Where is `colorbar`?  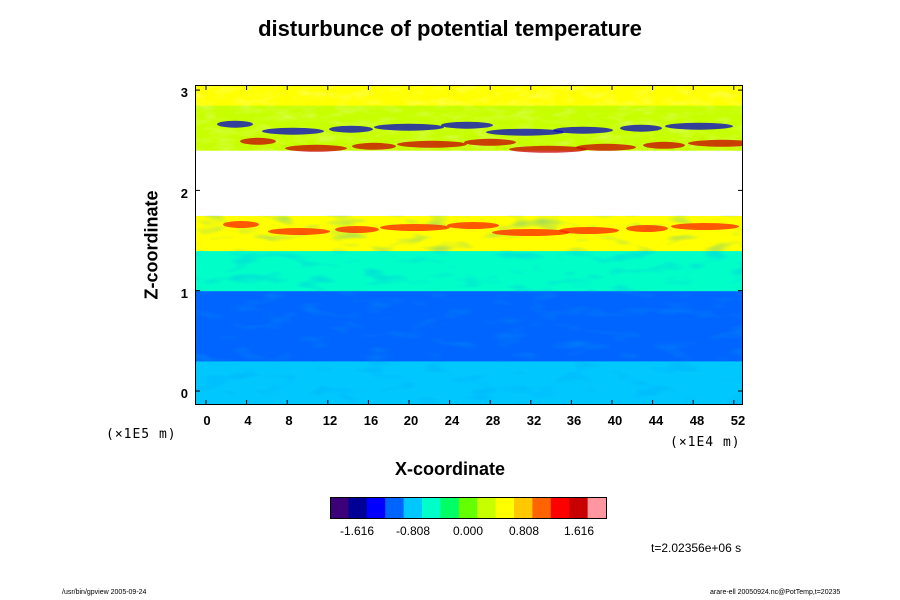 colorbar is located at coordinates (468, 508).